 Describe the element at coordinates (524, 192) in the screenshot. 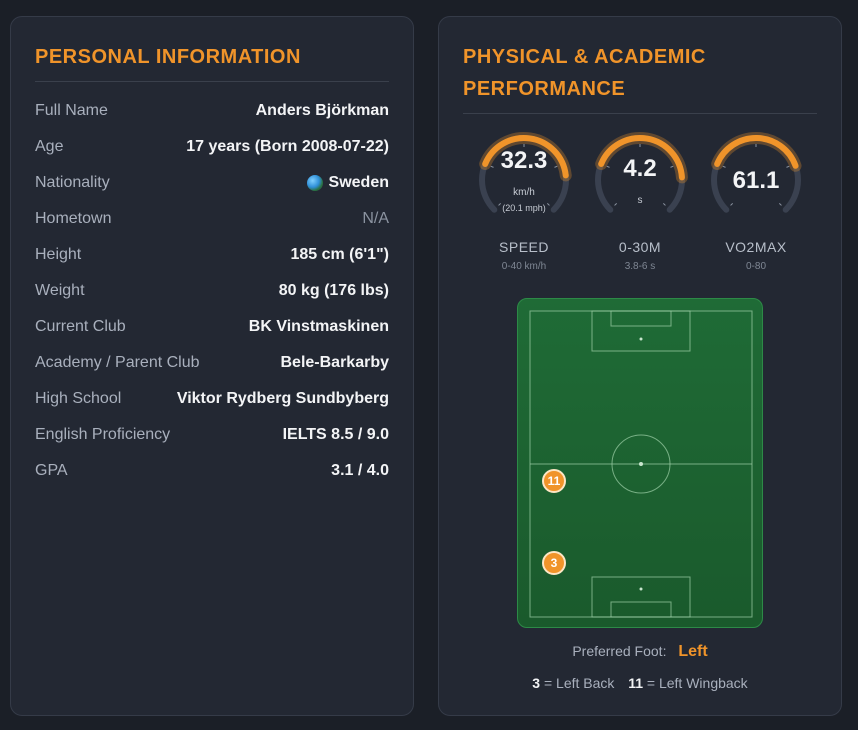

I see `speed-unit: km/h` at that location.